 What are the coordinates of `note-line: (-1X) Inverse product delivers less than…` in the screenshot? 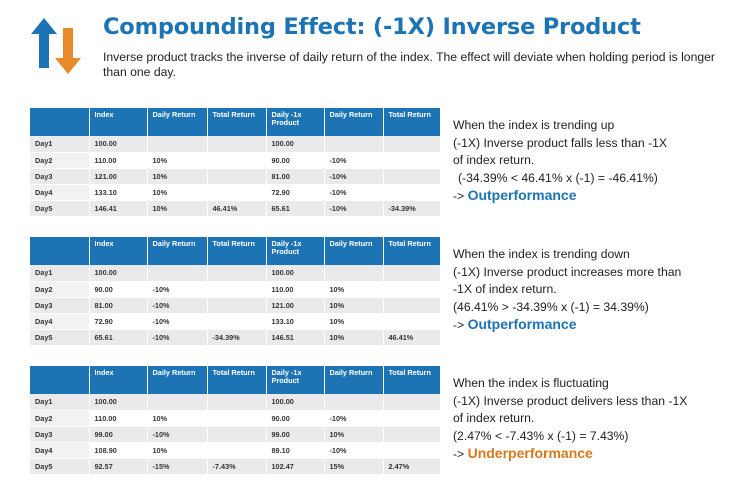 It's located at (570, 400).